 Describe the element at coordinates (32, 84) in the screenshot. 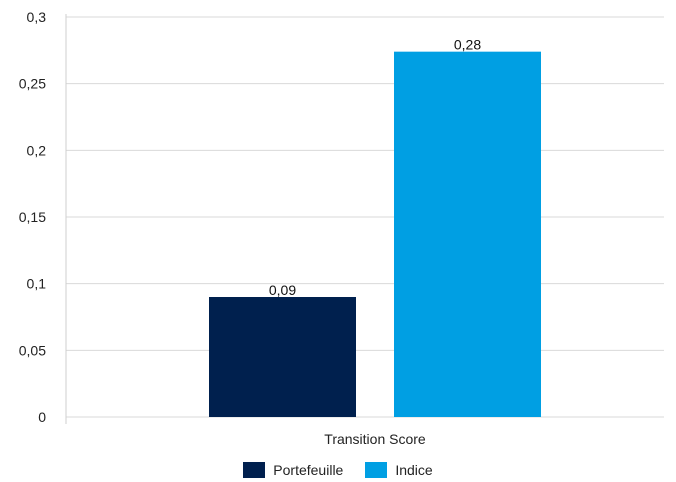

I see `y-tick-label: 0,25` at that location.